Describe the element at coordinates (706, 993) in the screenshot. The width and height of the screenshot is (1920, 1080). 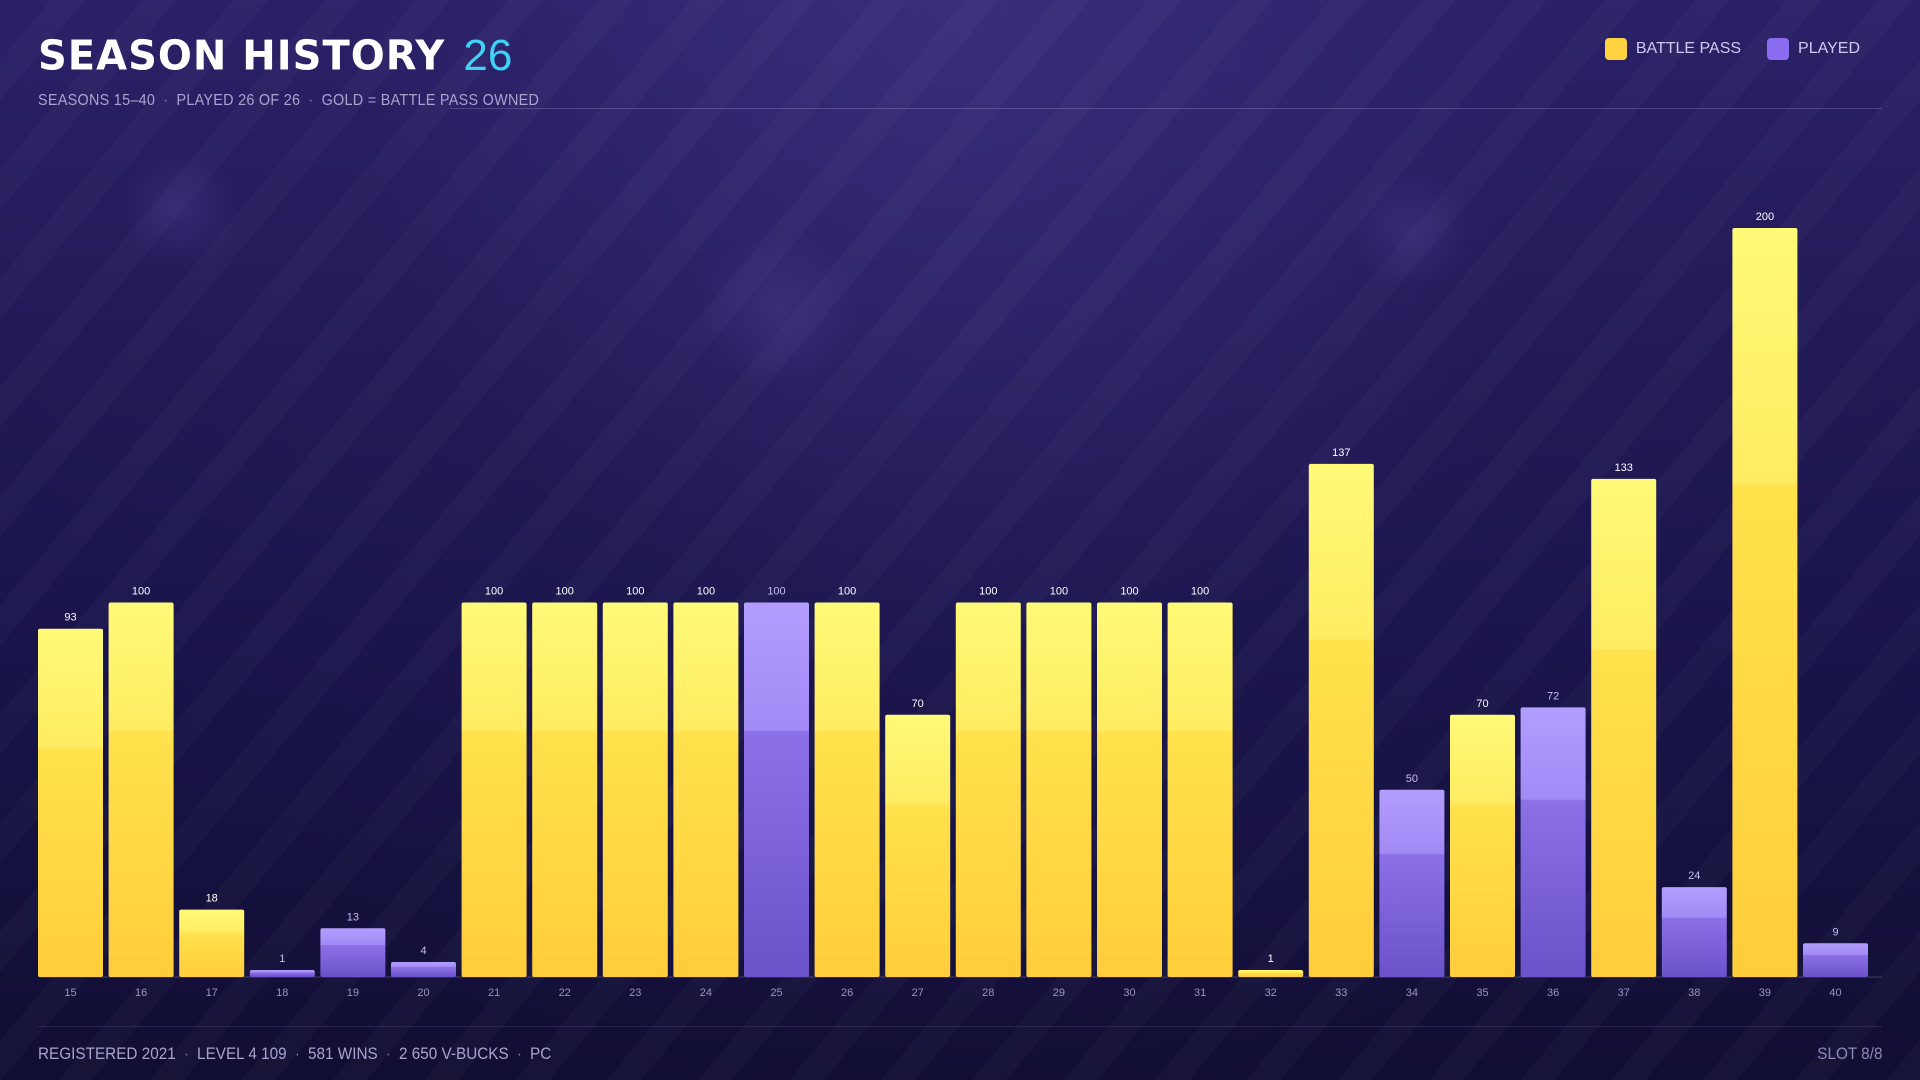
I see `x-tick-label: 24` at that location.